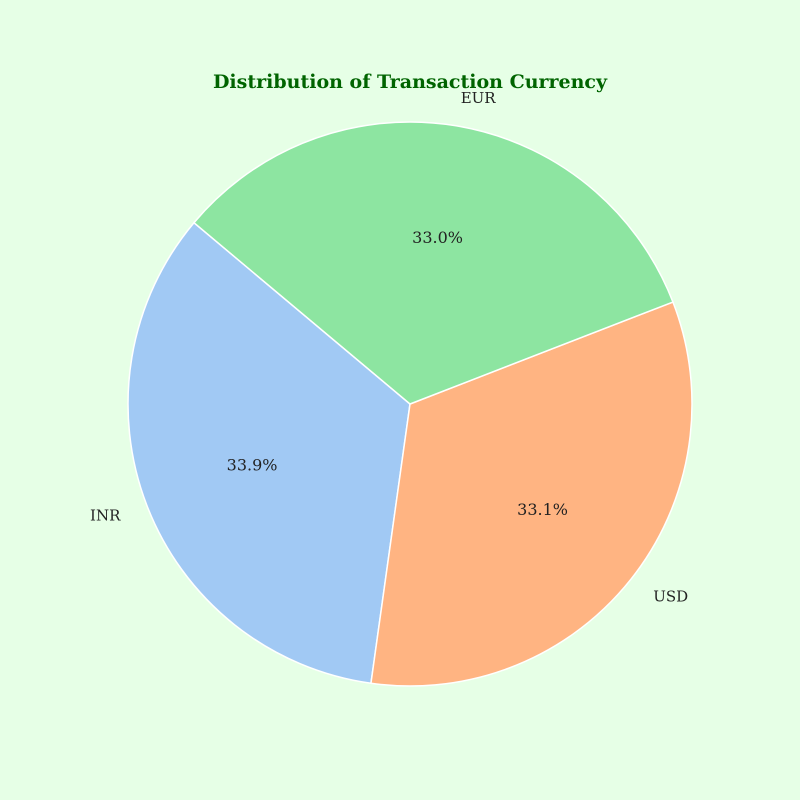 Image resolution: width=800 pixels, height=800 pixels. I want to click on slice-percent-eur: 33.0%, so click(437, 237).